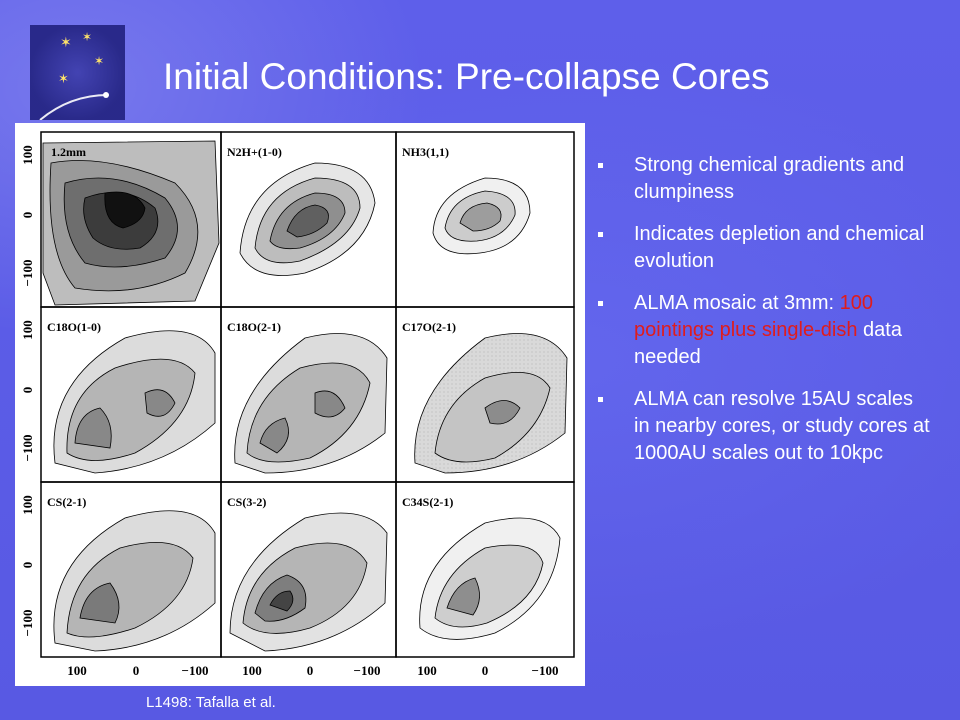  What do you see at coordinates (425, 152) in the screenshot?
I see `panel-label-3: NH3(1,1)` at bounding box center [425, 152].